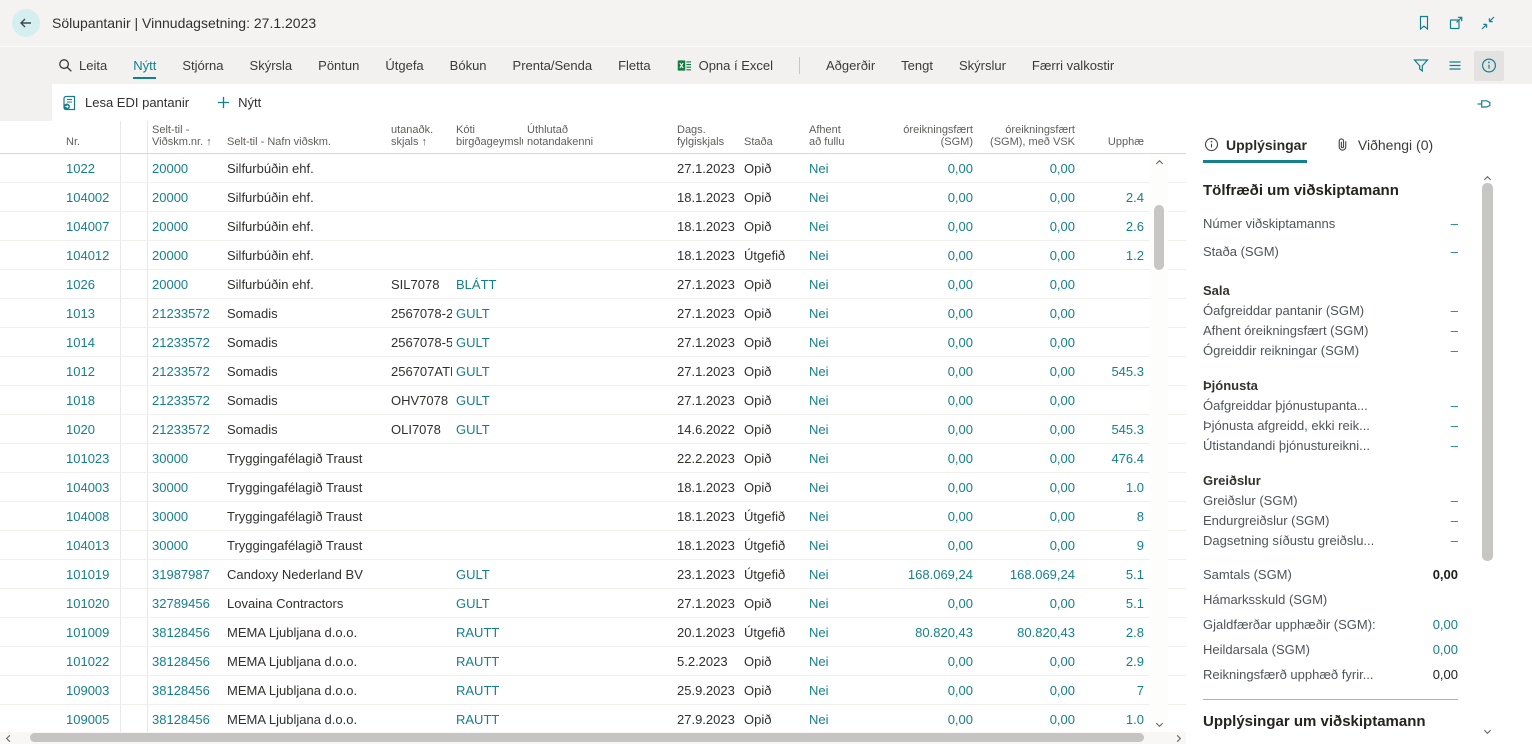  What do you see at coordinates (145, 68) in the screenshot?
I see `menu-n-tt: Nýtt` at bounding box center [145, 68].